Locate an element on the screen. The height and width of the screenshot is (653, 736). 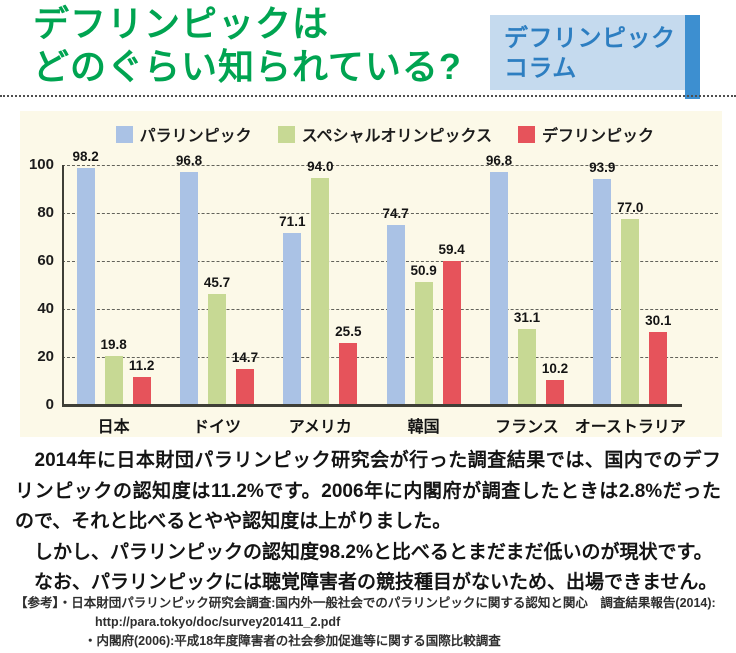
y-axis-line is located at coordinates (63, 285).